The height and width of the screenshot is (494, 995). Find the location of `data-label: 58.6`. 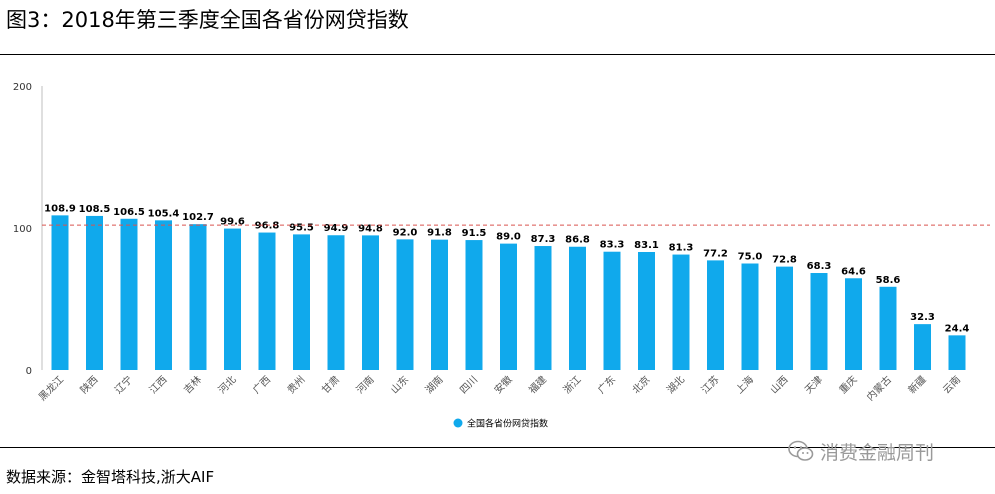

data-label: 58.6 is located at coordinates (888, 280).